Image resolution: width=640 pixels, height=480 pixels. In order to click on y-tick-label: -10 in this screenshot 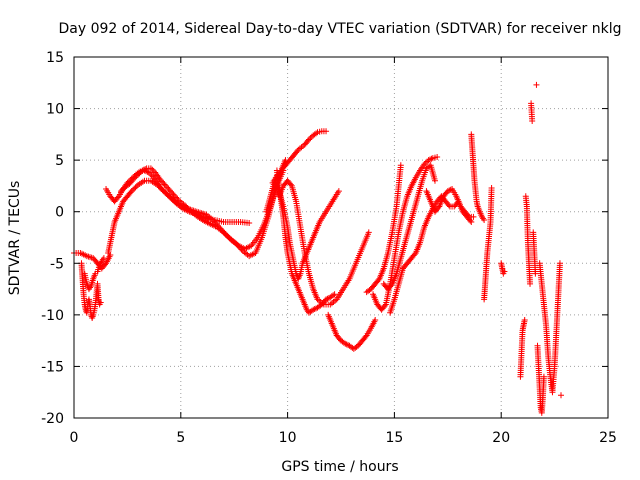, I will do `click(52, 316)`.